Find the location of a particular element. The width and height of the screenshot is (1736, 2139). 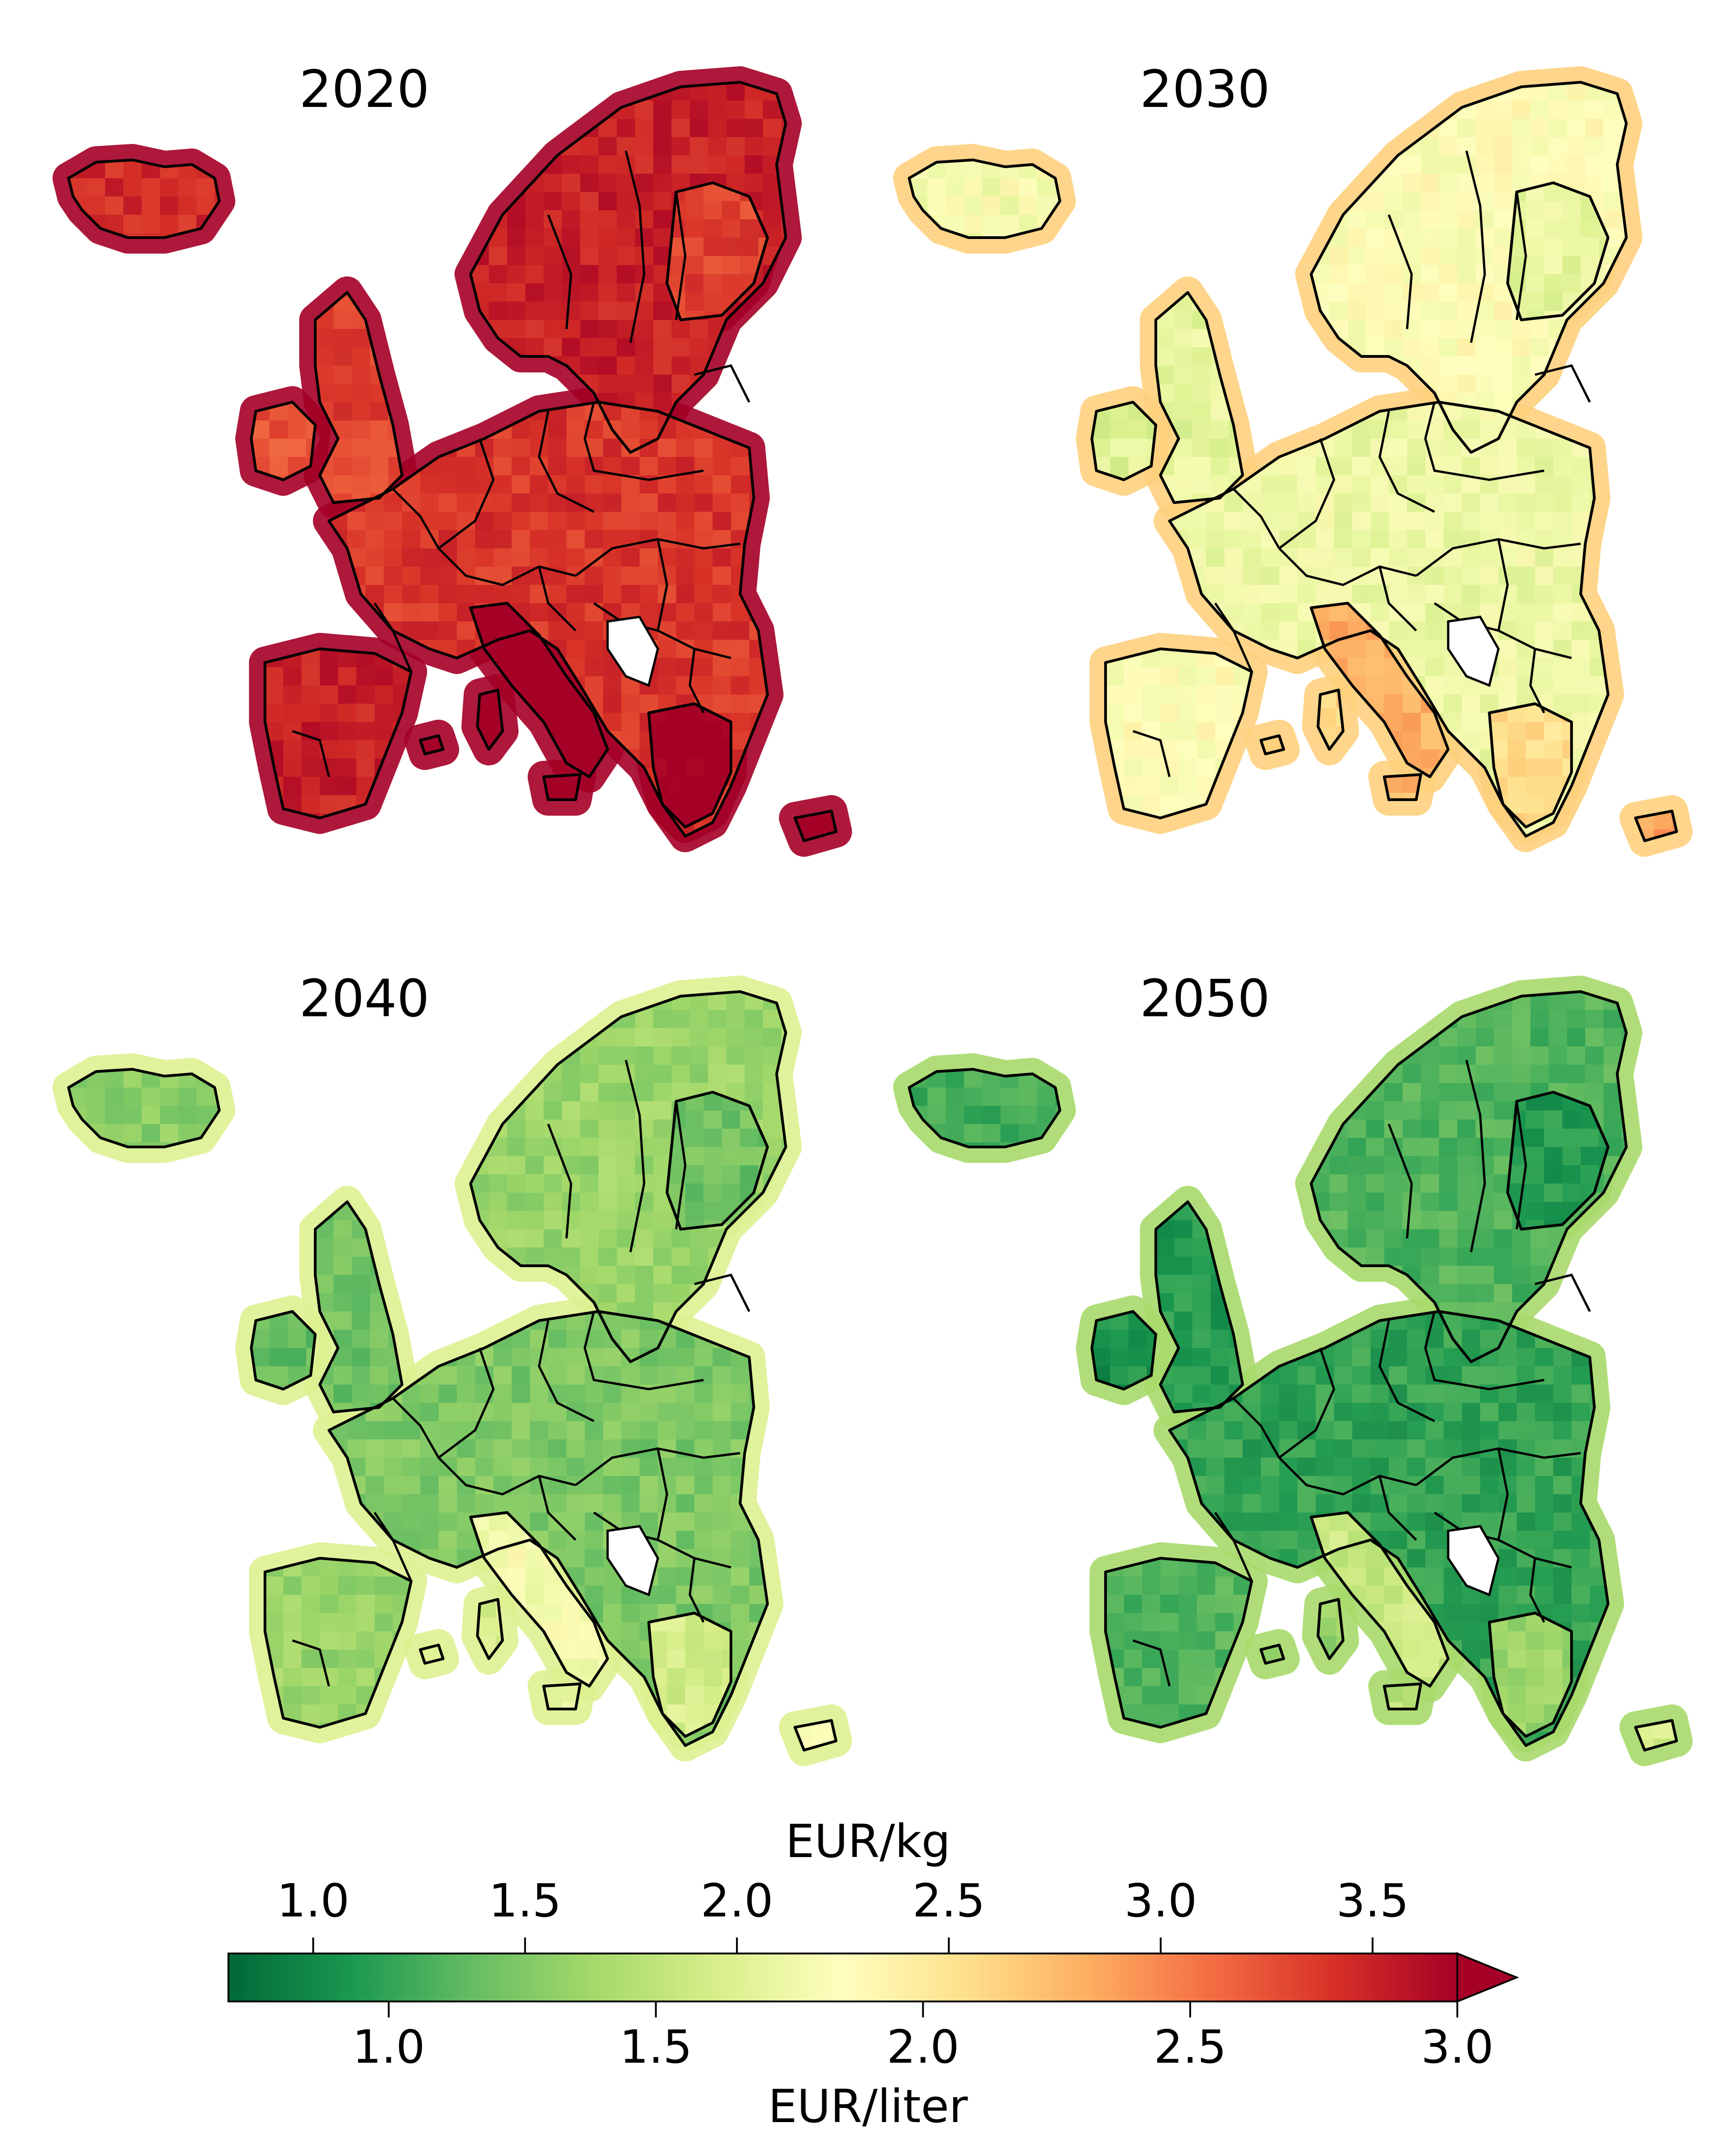

colorbar-top-tick-label: 1.0 is located at coordinates (313, 1900).